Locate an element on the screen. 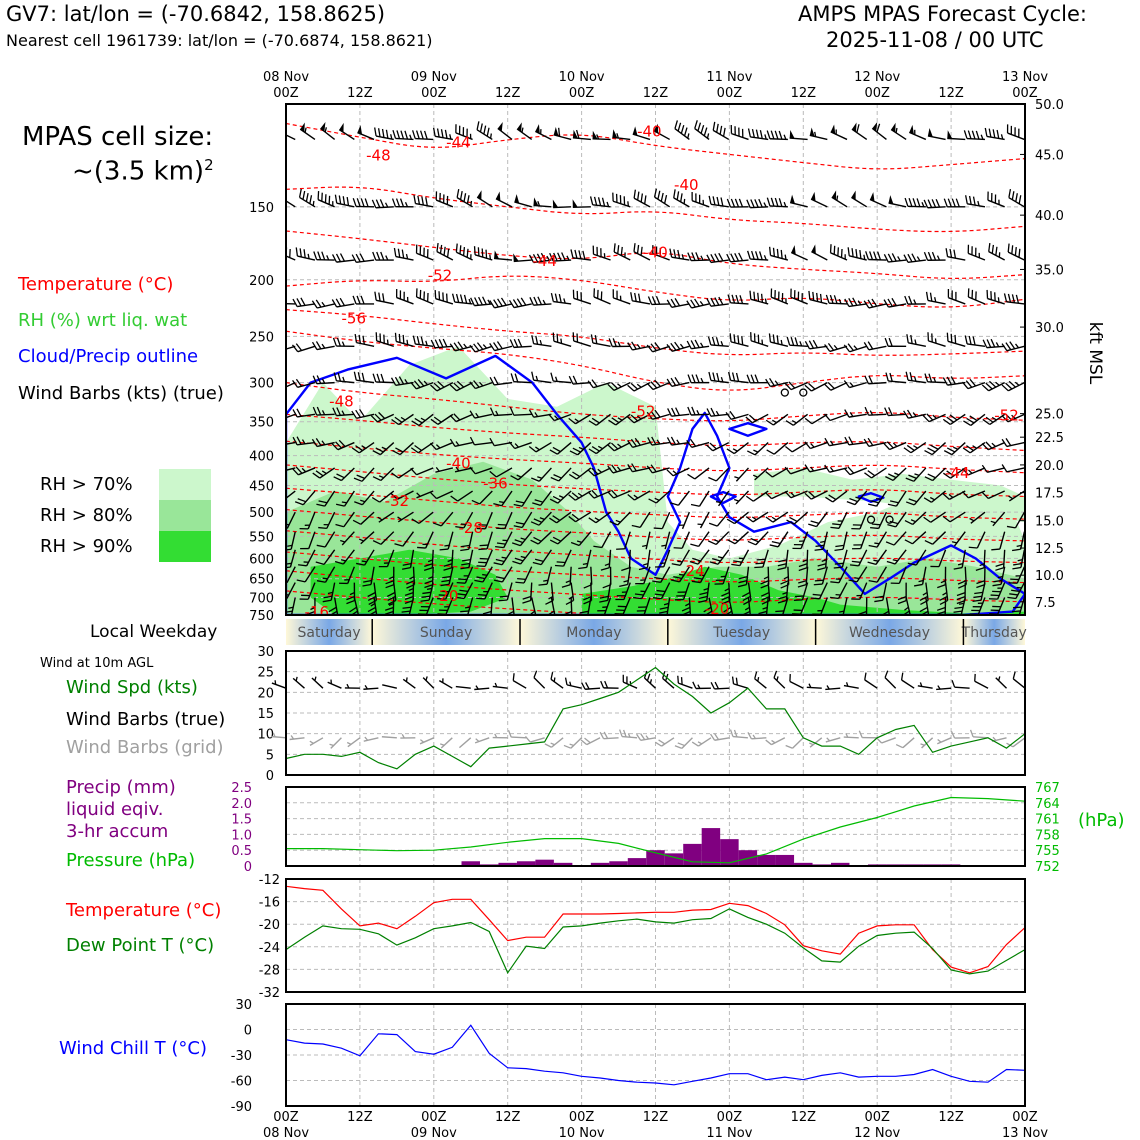 This screenshot has height=1140, width=1140. pressure-tick-label: 764 is located at coordinates (1047, 804).